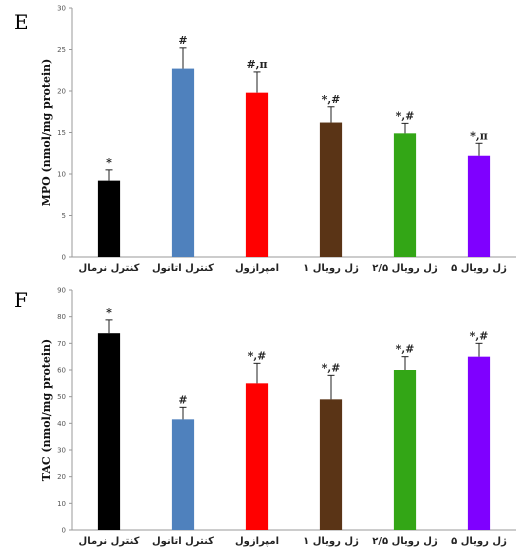 The image size is (524, 558). What do you see at coordinates (46, 410) in the screenshot?
I see `y-axis-label: TAC (nmol/mg protein)` at bounding box center [46, 410].